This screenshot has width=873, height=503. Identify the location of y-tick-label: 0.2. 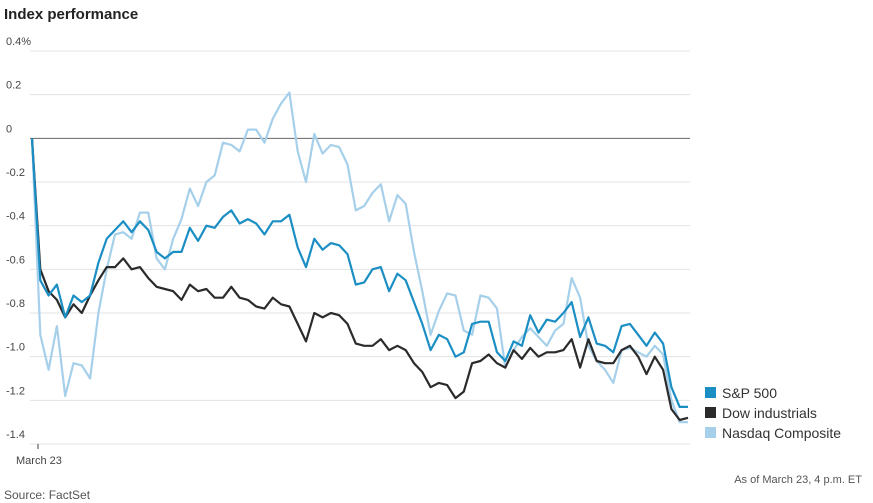
(13, 86).